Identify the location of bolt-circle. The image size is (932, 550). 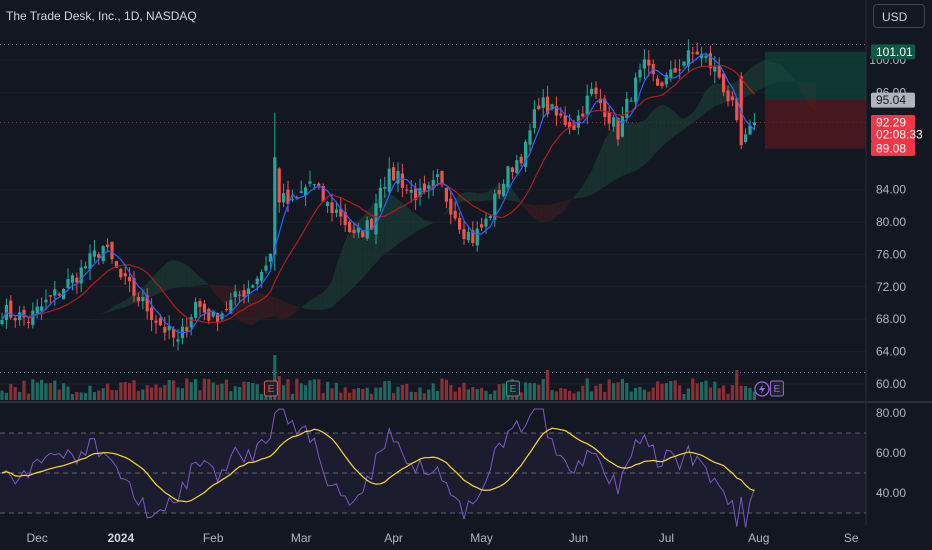
(762, 389).